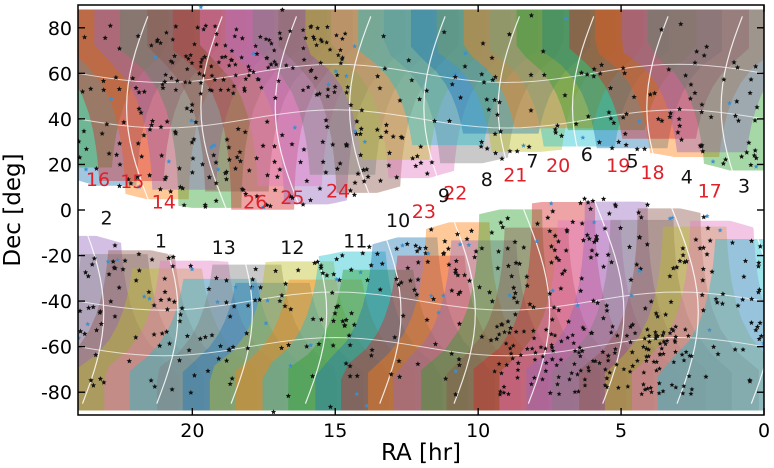 This screenshot has width=774, height=468. What do you see at coordinates (192, 431) in the screenshot?
I see `x-tick-label: 20` at bounding box center [192, 431].